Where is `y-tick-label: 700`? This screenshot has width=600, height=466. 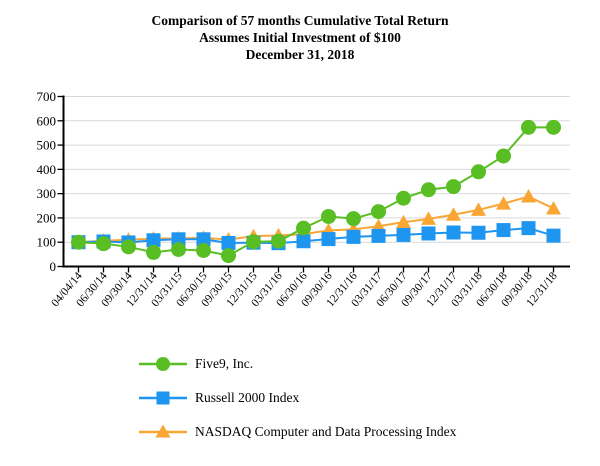
y-tick-label: 700 is located at coordinates (47, 96).